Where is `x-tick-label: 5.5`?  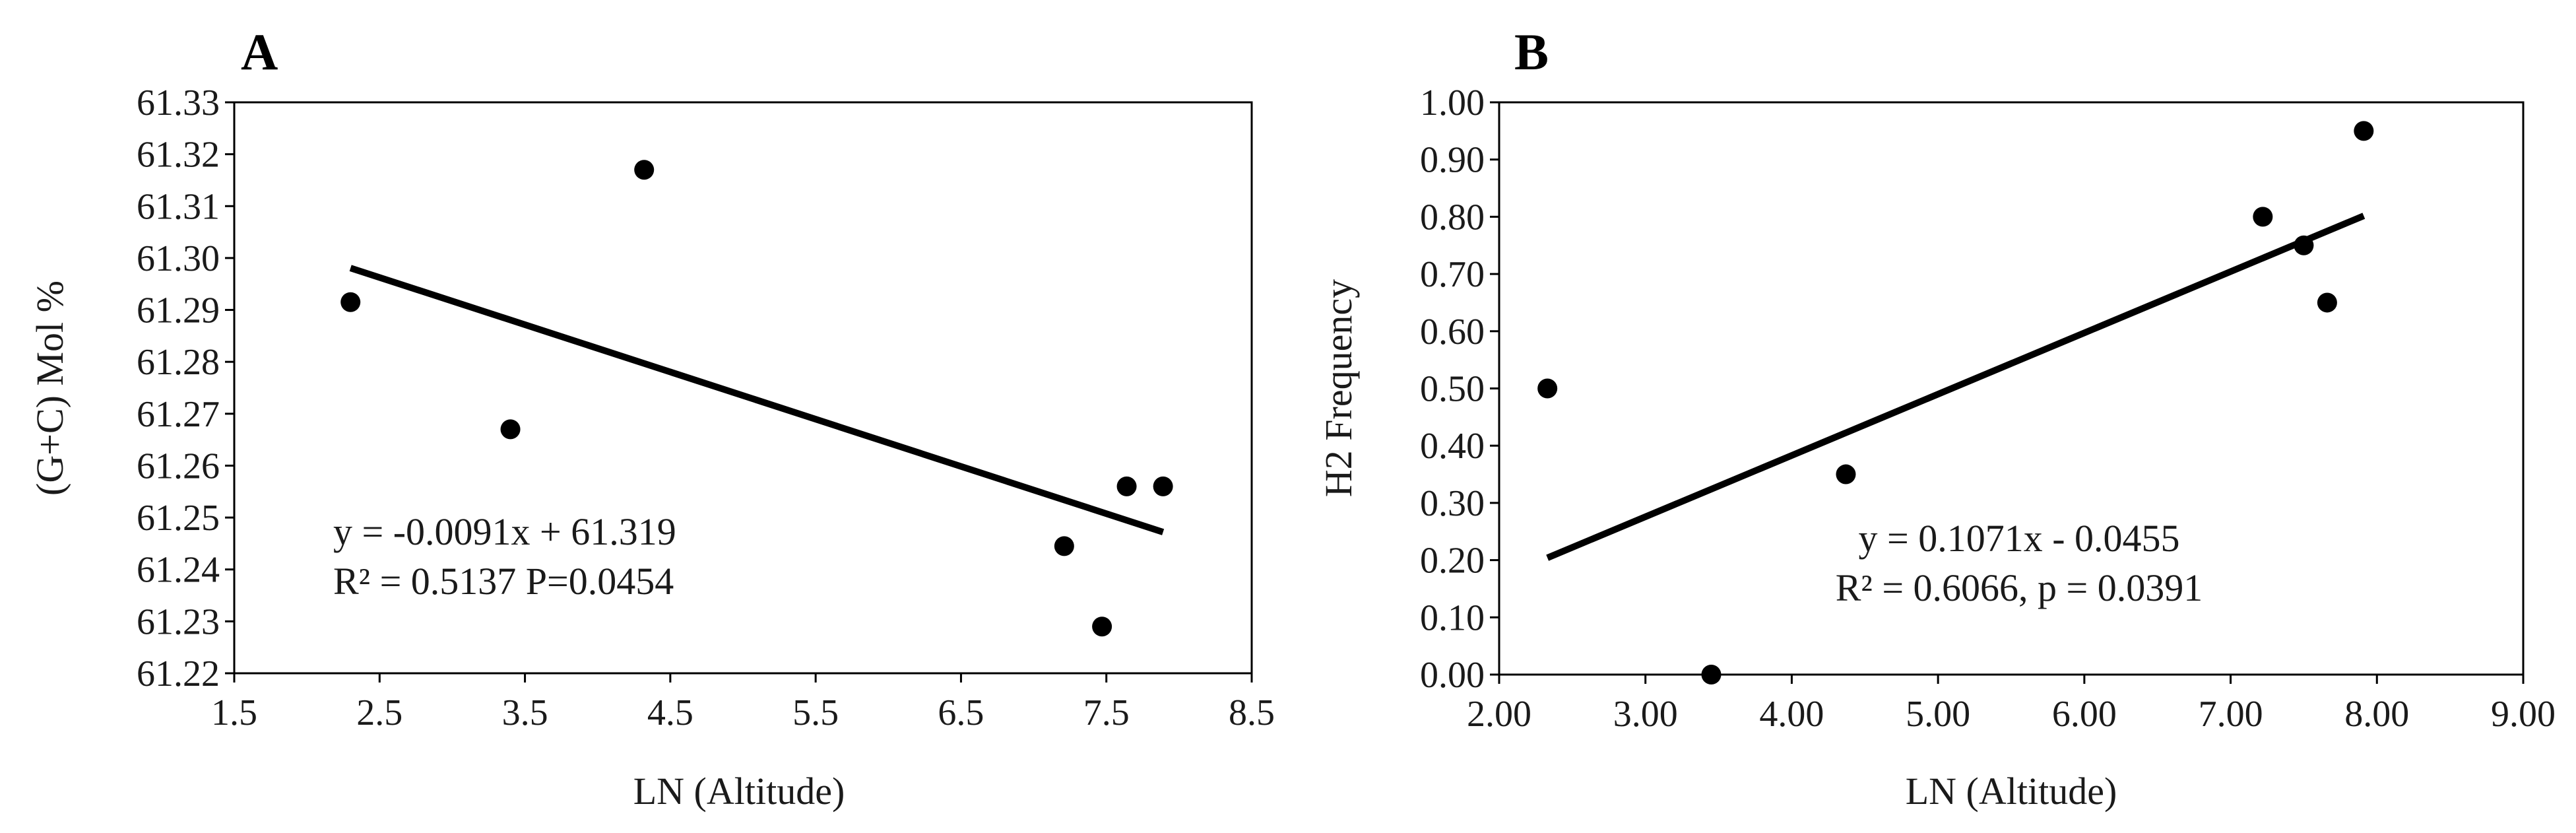
x-tick-label: 5.5 is located at coordinates (815, 712).